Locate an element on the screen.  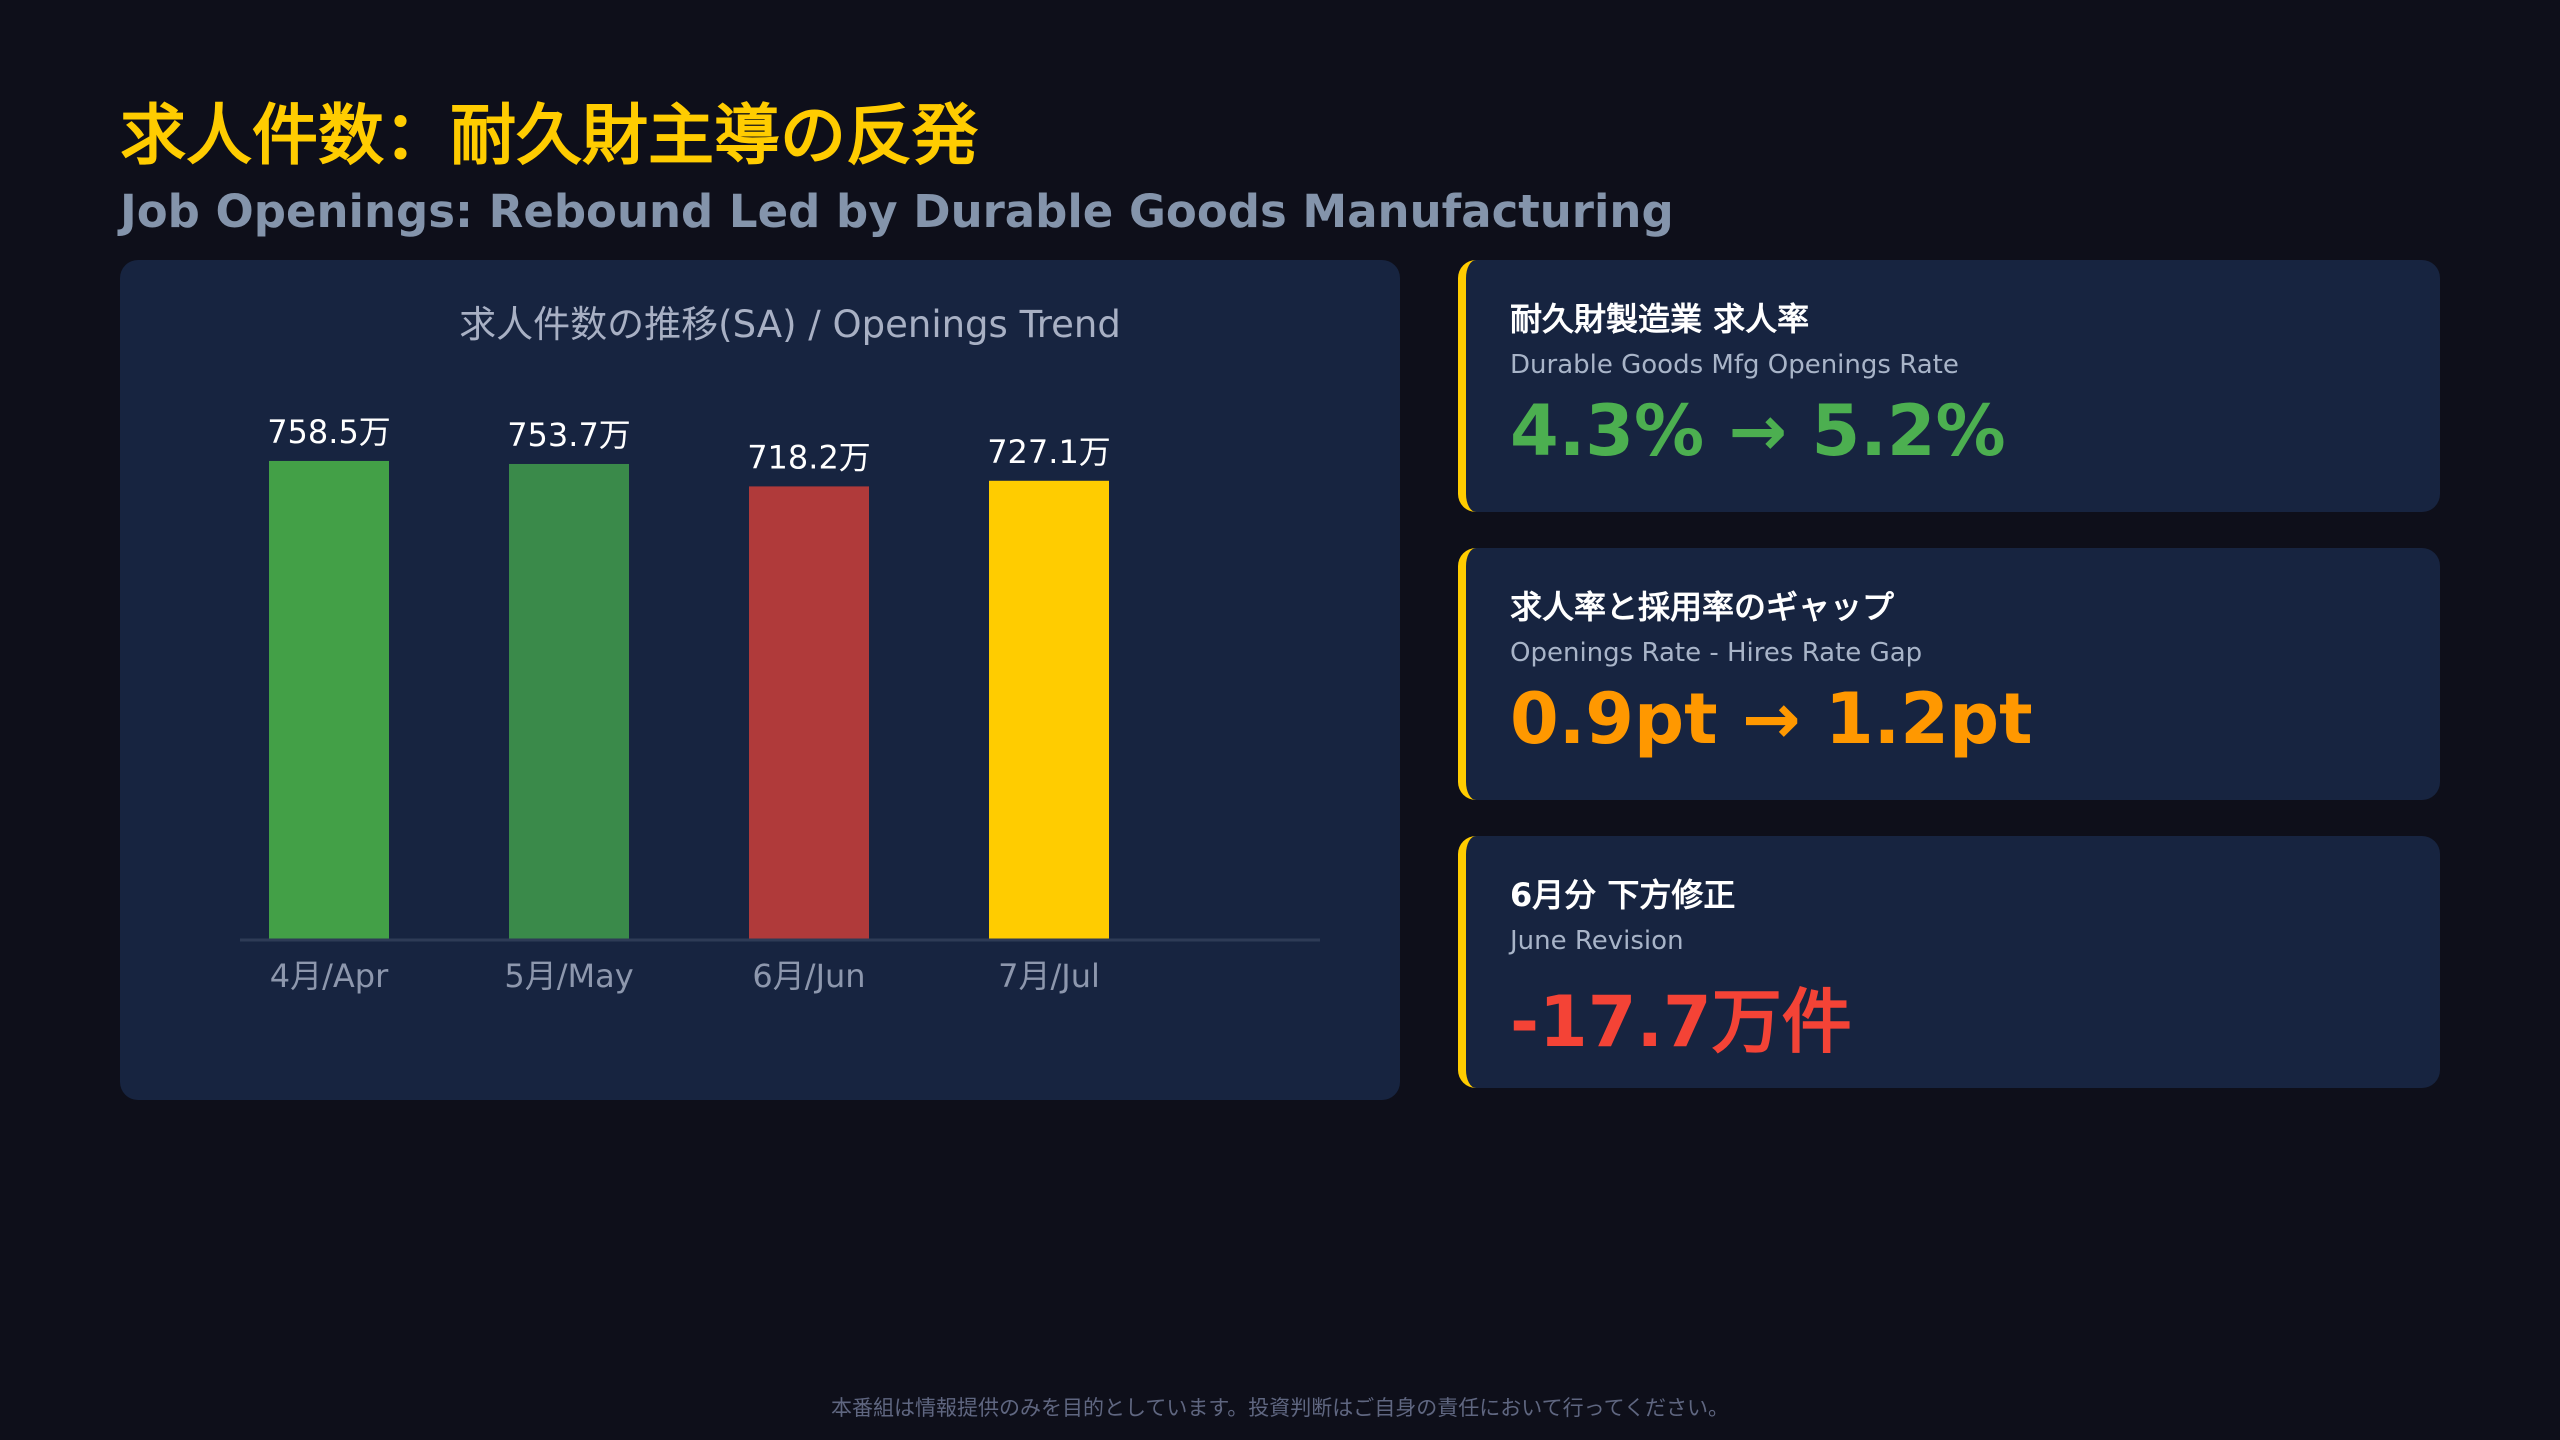
card-value: 4.3% → 5.2% is located at coordinates (1758, 431).